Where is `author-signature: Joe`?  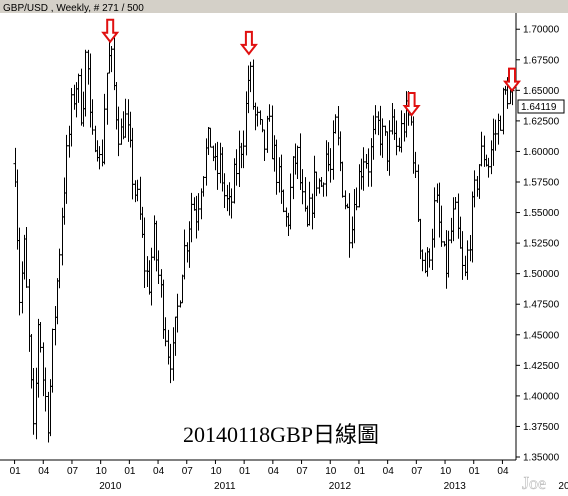
author-signature: Joe is located at coordinates (534, 483).